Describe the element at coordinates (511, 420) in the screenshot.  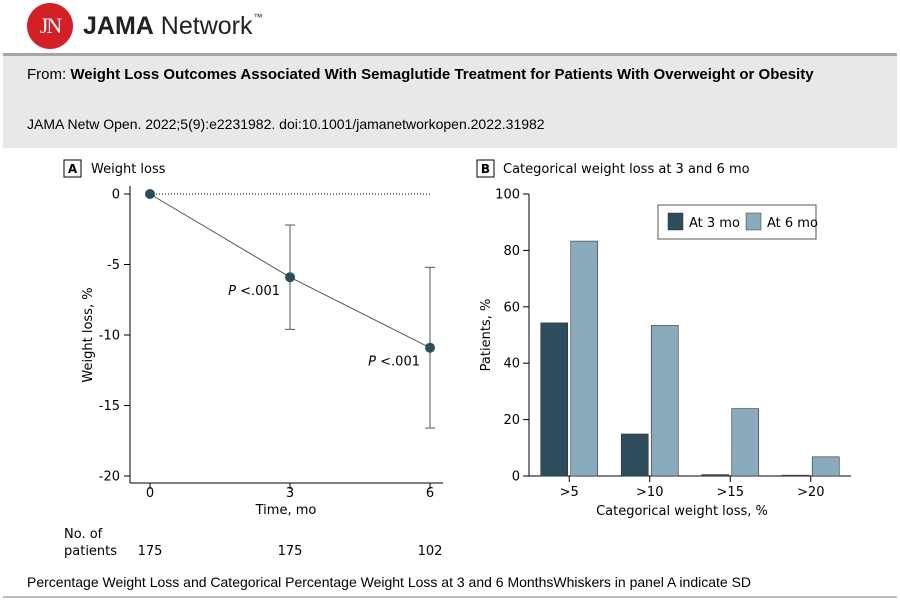
I see `panel-b-y-tick-label: 20` at that location.